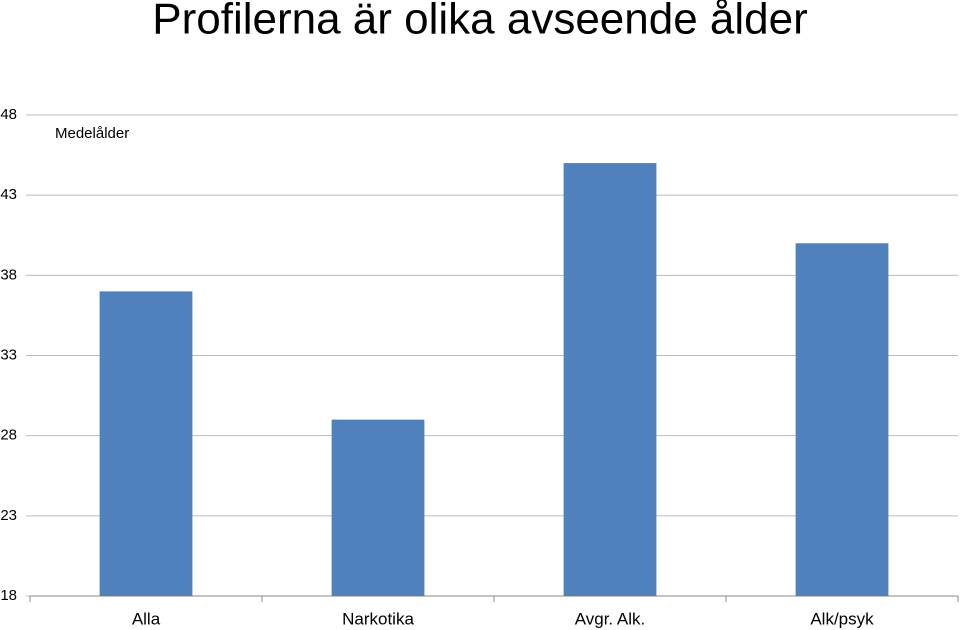 The height and width of the screenshot is (630, 960). What do you see at coordinates (8, 274) in the screenshot?
I see `y-tick-label: 38` at bounding box center [8, 274].